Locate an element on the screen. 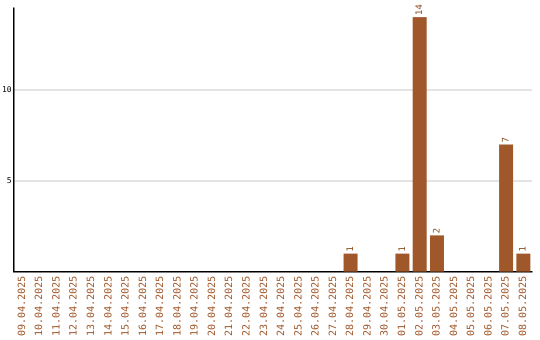  data-label: 2 is located at coordinates (437, 231).